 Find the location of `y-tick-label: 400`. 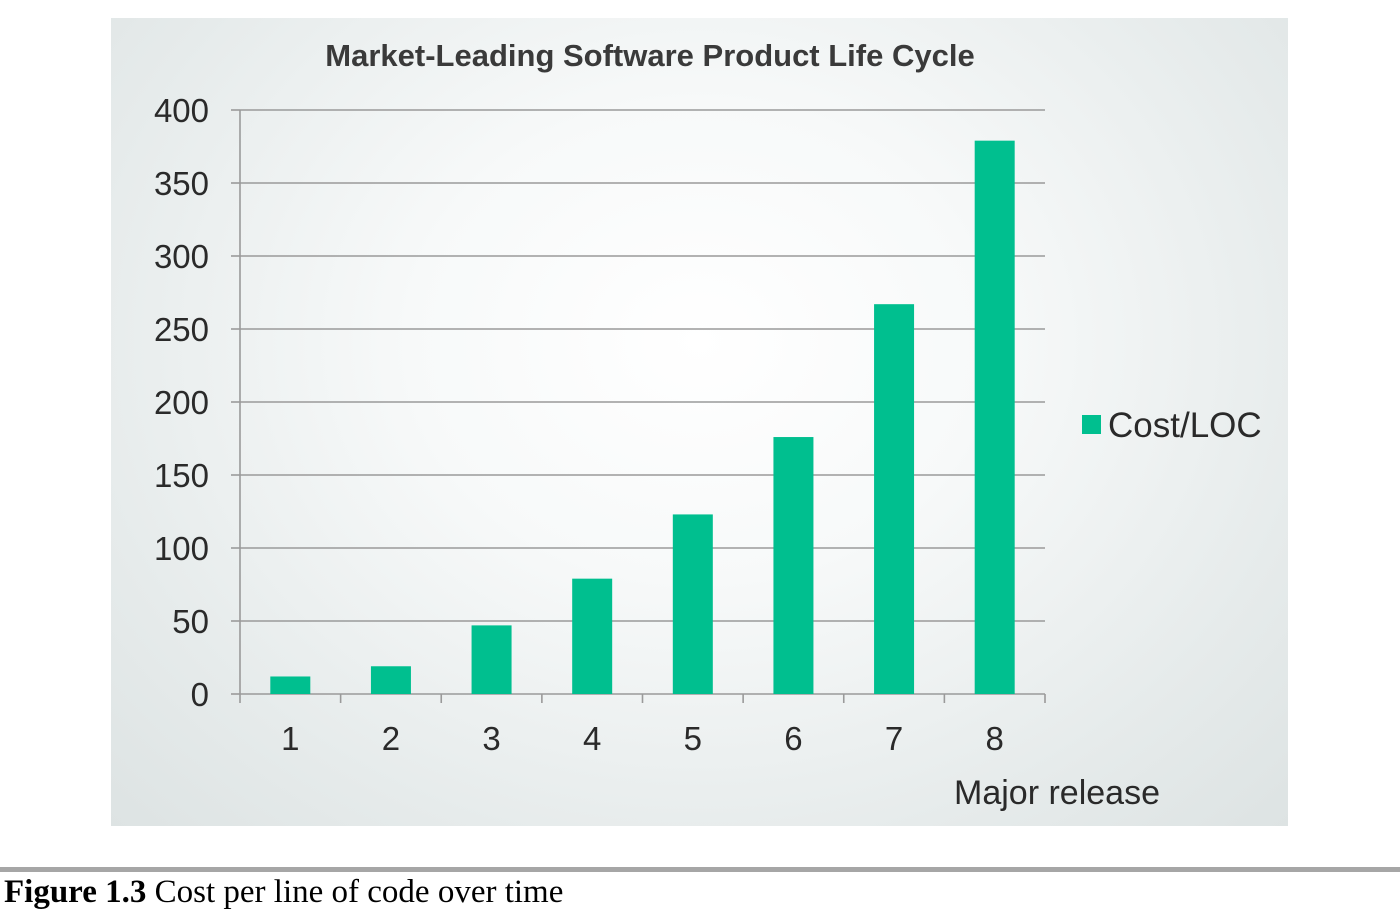

y-tick-label: 400 is located at coordinates (181, 110).